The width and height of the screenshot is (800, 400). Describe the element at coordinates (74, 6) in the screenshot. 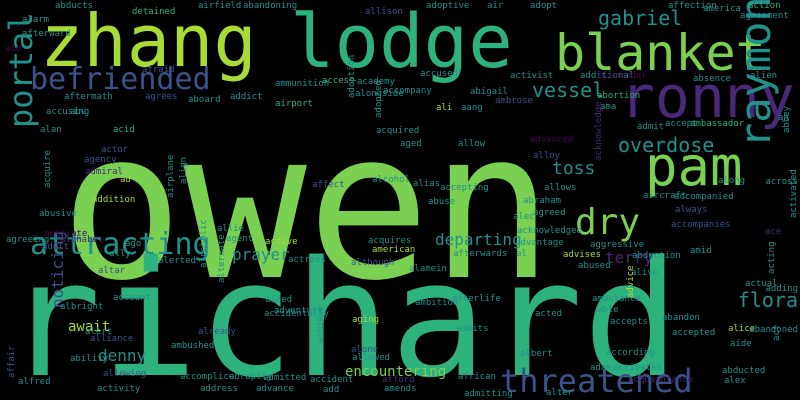

I see `word-abducts: abducts` at that location.